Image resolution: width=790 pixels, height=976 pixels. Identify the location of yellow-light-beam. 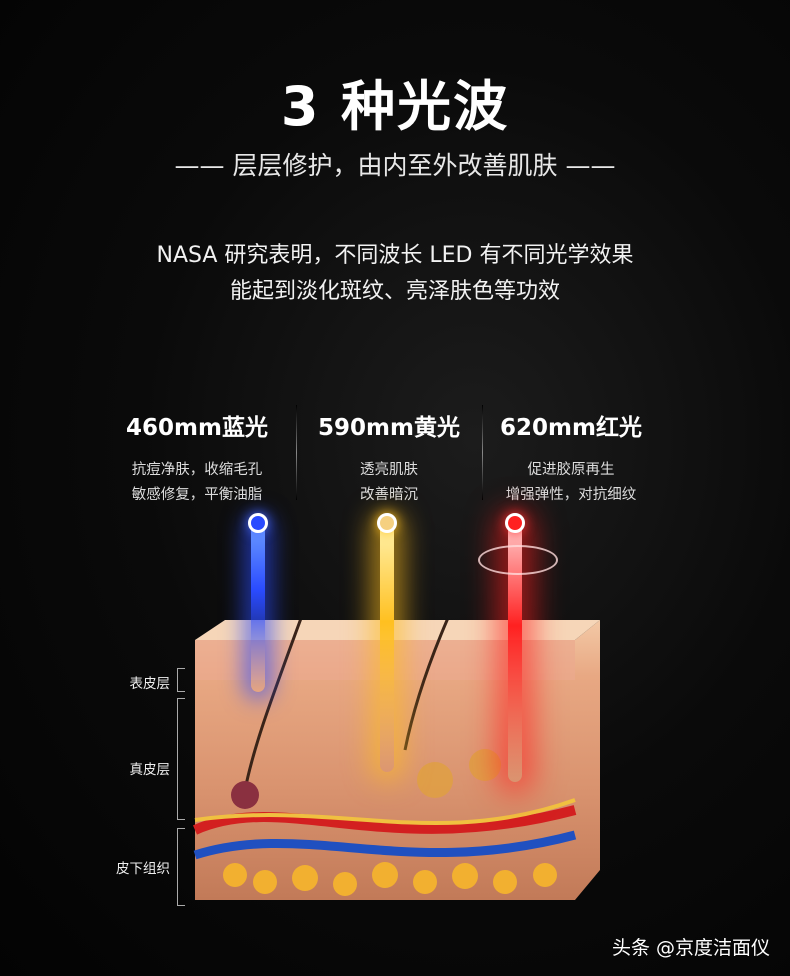
(387, 647).